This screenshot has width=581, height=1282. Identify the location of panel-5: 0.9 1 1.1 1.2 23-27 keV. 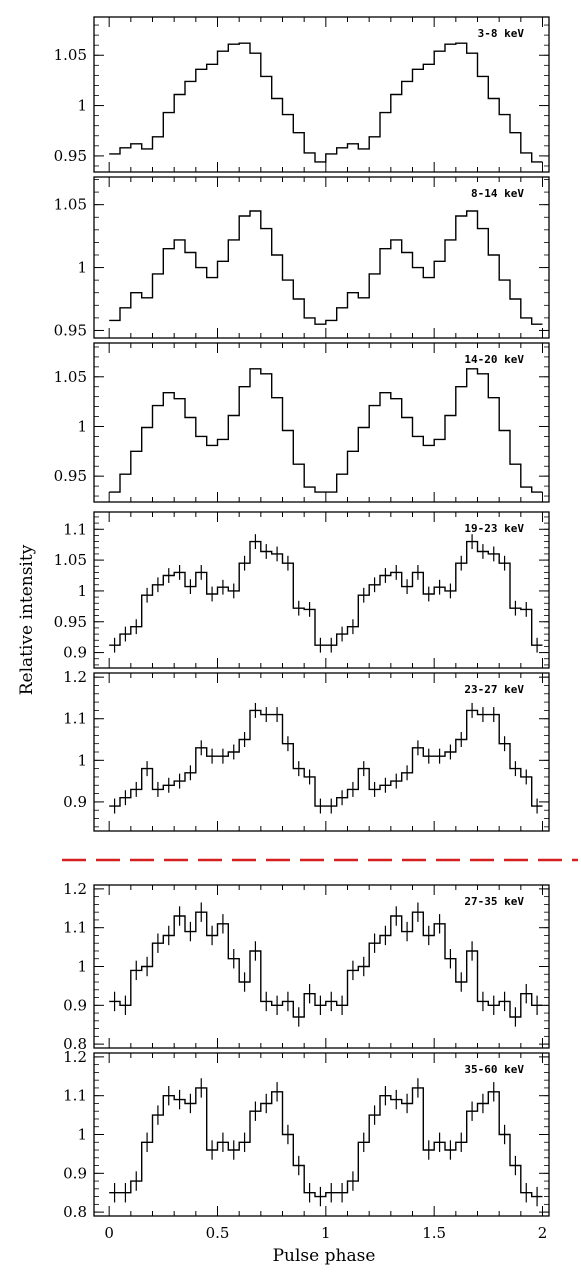
(306, 750).